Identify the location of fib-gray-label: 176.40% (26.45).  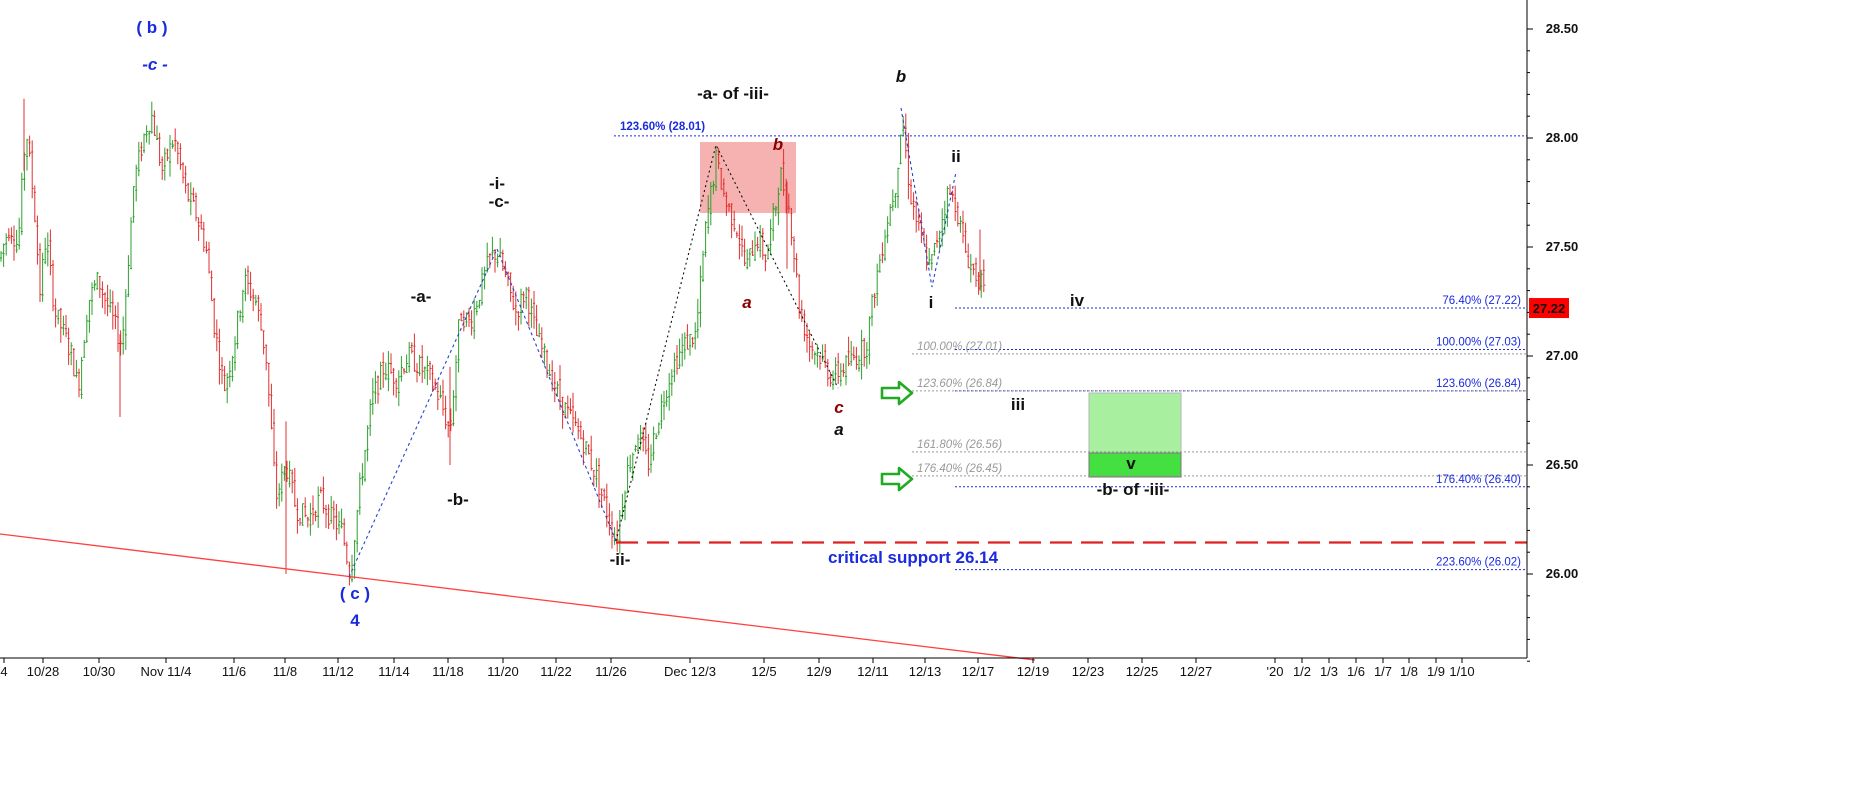
(959, 469).